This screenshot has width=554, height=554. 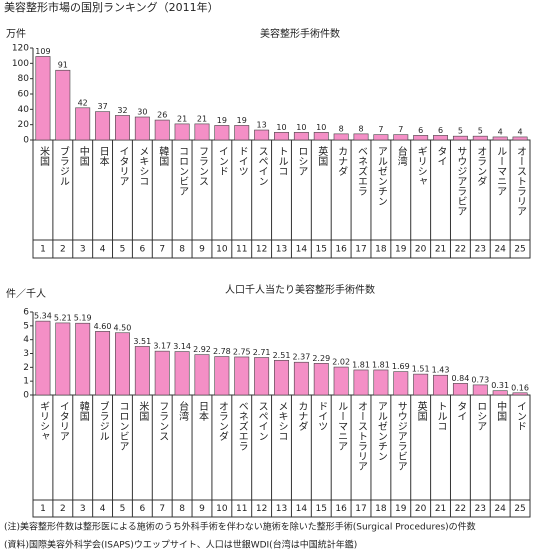 What do you see at coordinates (401, 366) in the screenshot?
I see `data-label: 1.69` at bounding box center [401, 366].